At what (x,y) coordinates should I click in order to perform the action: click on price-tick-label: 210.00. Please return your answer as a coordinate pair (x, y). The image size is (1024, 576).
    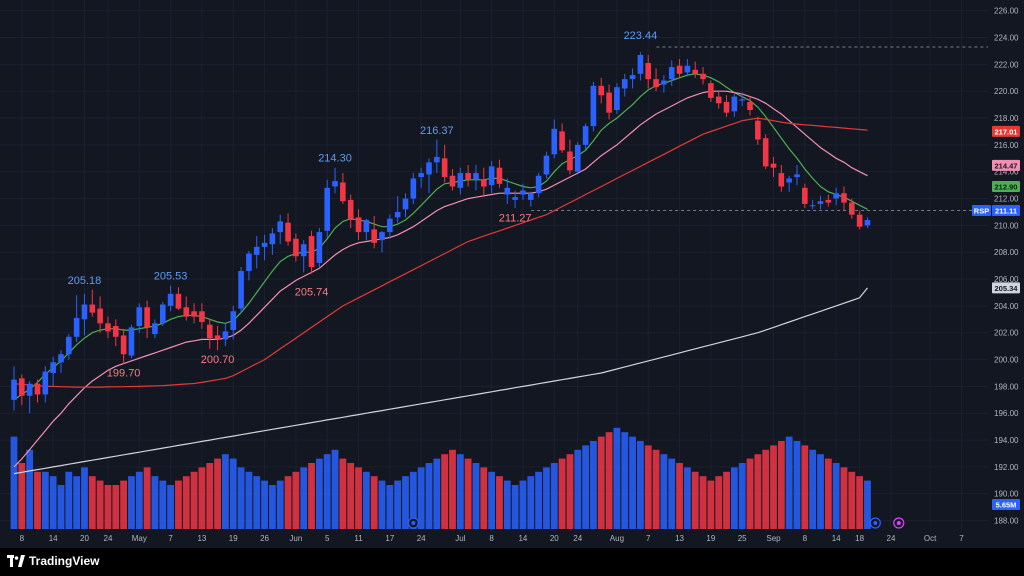
    Looking at the image, I should click on (1006, 225).